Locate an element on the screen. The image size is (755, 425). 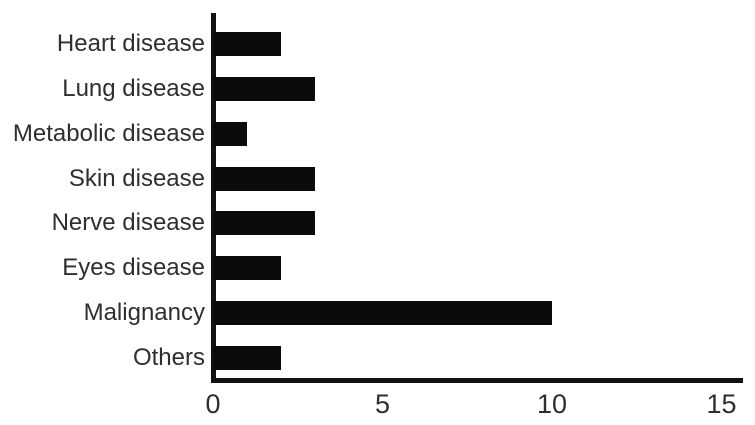
bar-metabolic-disease is located at coordinates (230, 133).